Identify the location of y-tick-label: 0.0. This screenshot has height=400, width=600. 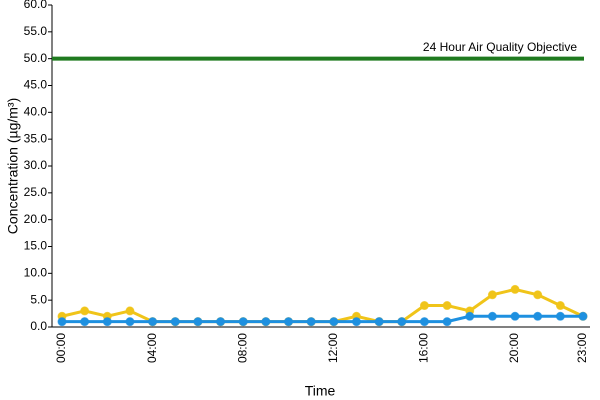
(38, 326).